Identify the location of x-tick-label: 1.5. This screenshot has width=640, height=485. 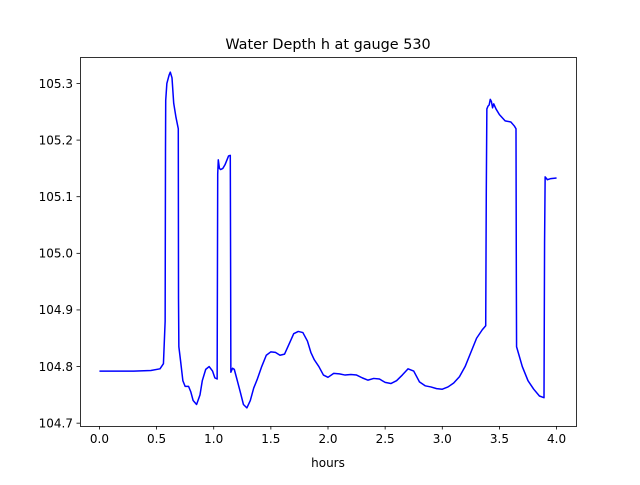
(270, 439).